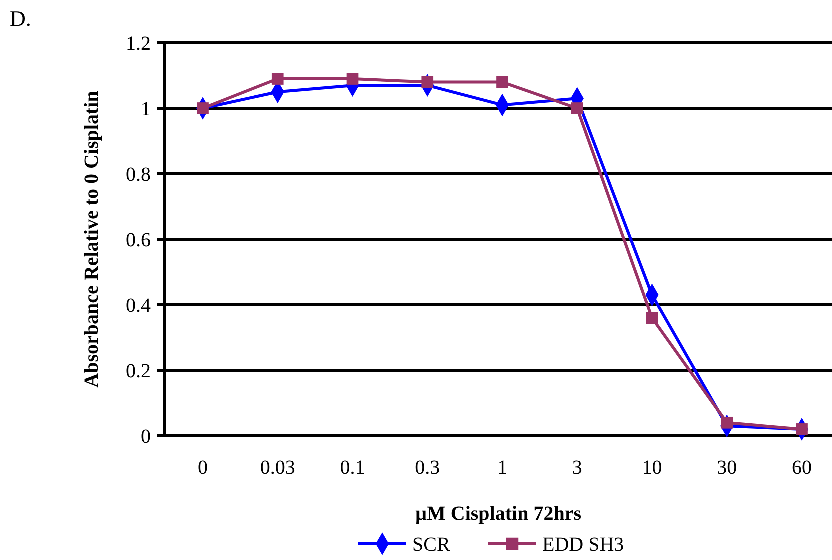 The image size is (832, 560). I want to click on y-tick-label: 0.2, so click(138, 371).